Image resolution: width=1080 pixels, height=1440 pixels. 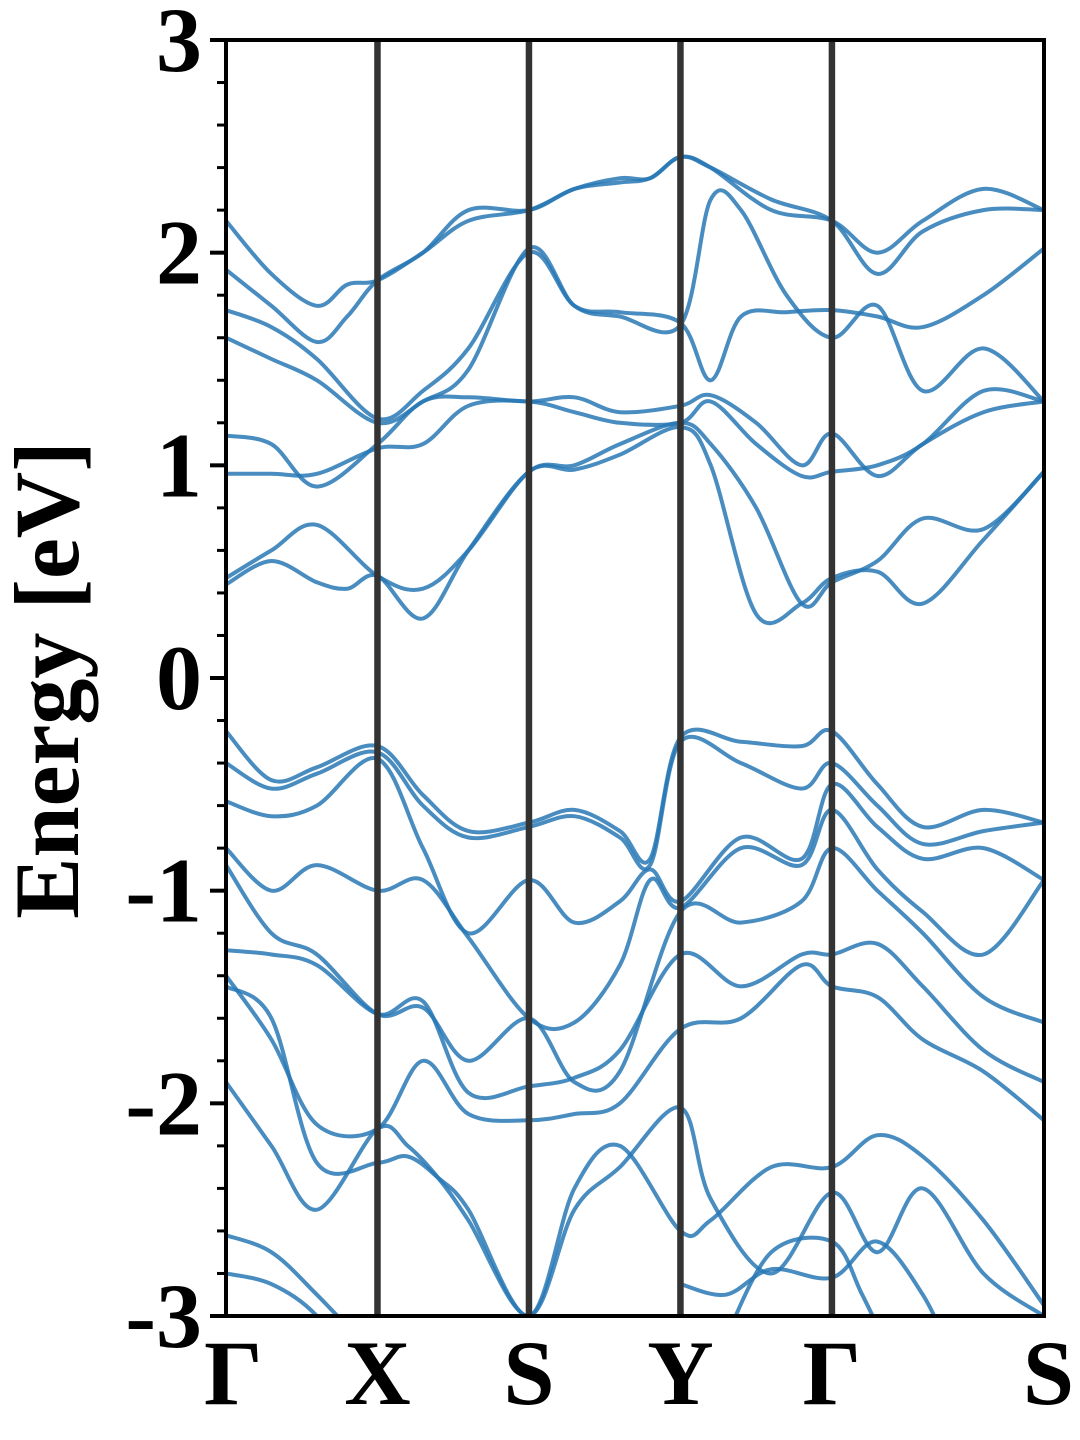 What do you see at coordinates (163, 1316) in the screenshot?
I see `y-tick-label: -3` at bounding box center [163, 1316].